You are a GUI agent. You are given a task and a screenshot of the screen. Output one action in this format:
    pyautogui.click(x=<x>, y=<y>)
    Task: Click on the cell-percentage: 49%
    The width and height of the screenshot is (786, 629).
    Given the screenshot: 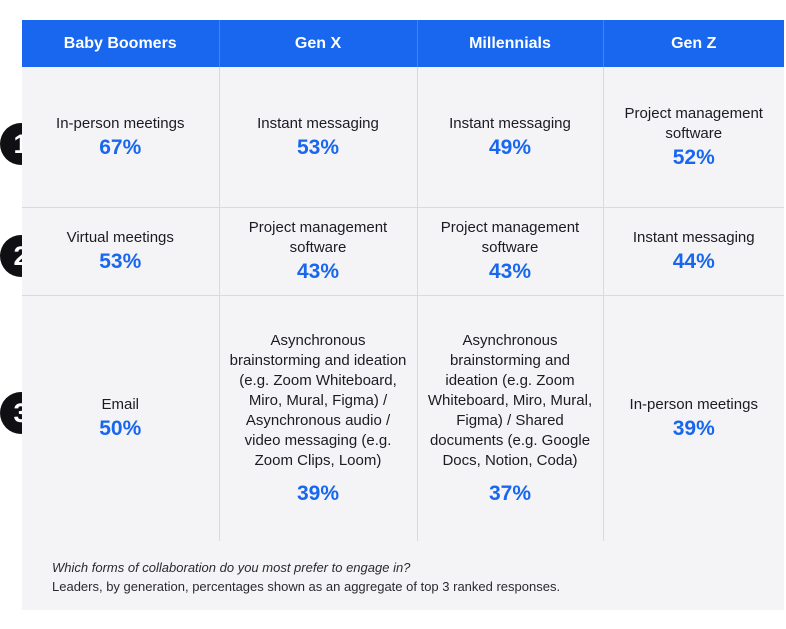 What is the action you would take?
    pyautogui.click(x=510, y=147)
    